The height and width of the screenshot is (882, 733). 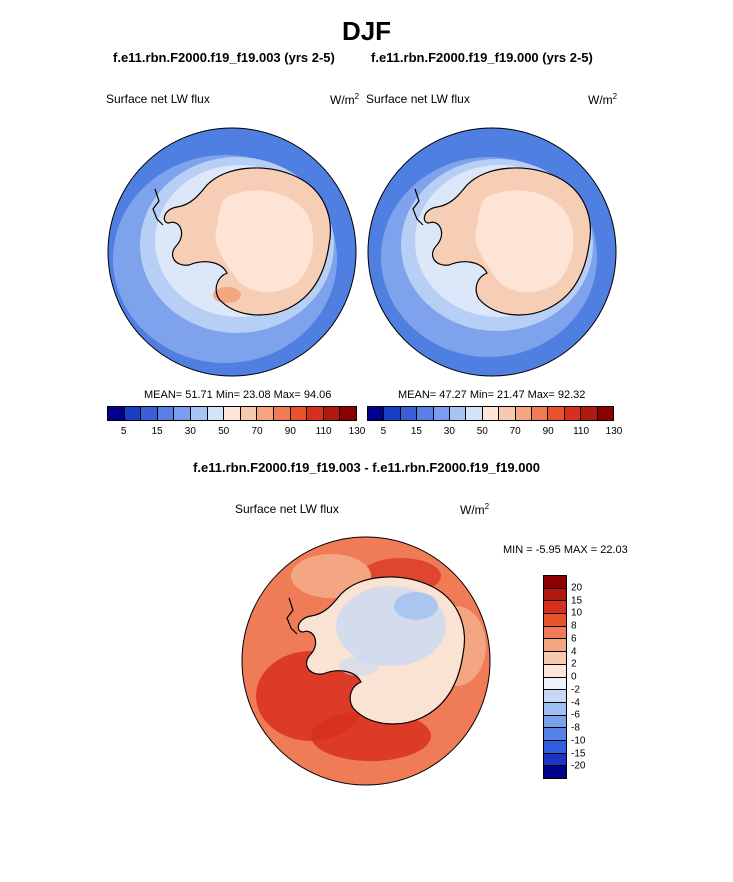 I want to click on colorbar-tick-label: 4, so click(x=574, y=651).